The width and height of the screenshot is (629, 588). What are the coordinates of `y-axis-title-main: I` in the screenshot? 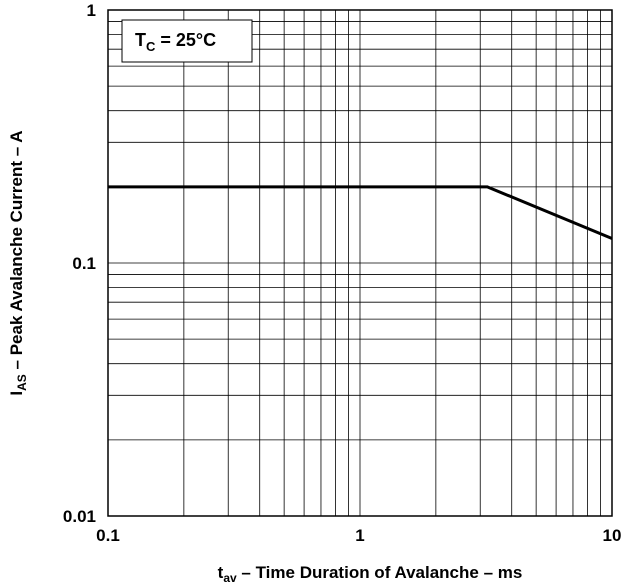 It's located at (16, 393).